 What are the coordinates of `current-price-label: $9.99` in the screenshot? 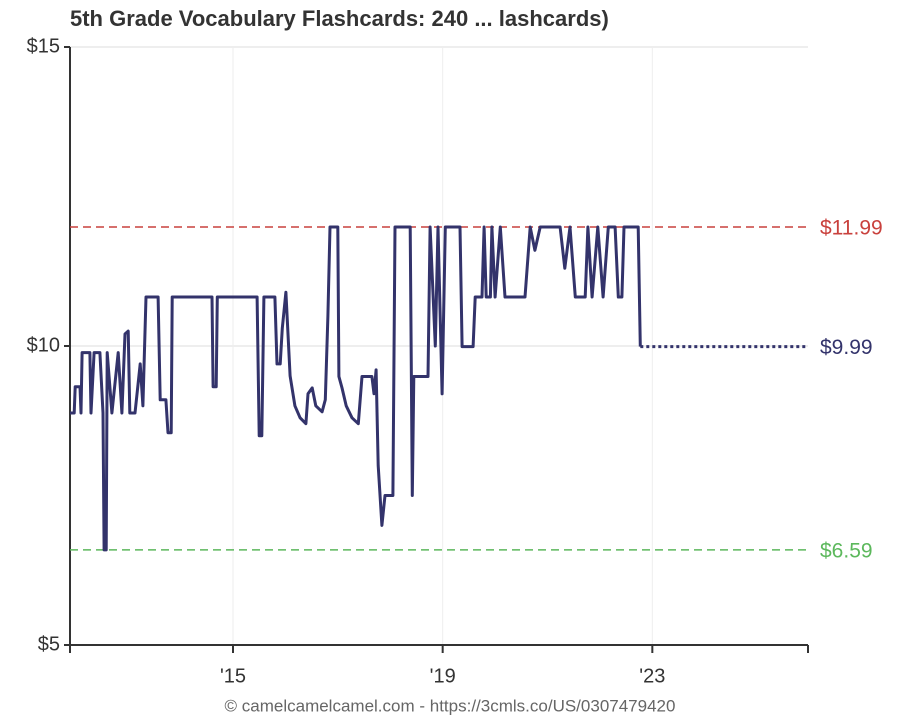 It's located at (846, 347).